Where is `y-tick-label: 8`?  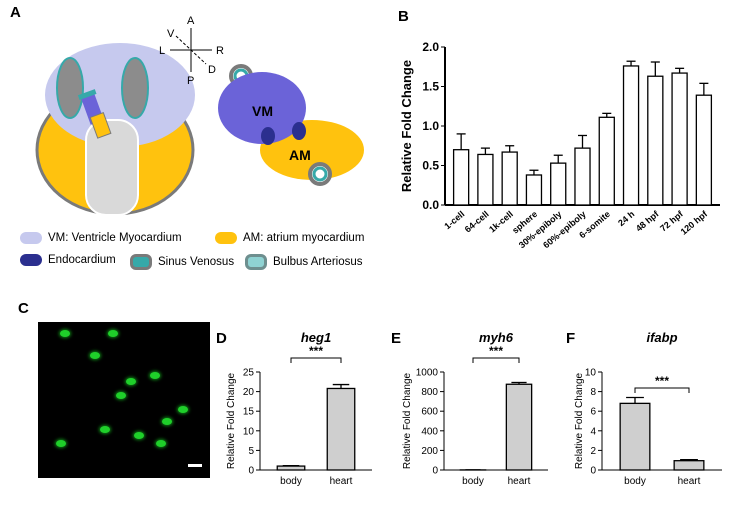
y-tick-label: 8 is located at coordinates (593, 392).